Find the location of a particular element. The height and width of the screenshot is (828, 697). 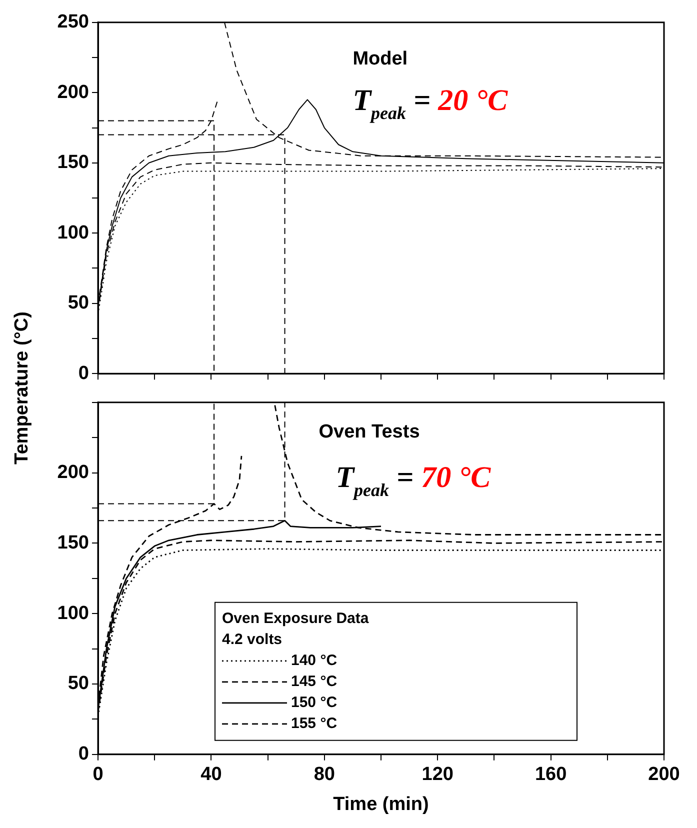

x-tick-label: 160 is located at coordinates (550, 775).